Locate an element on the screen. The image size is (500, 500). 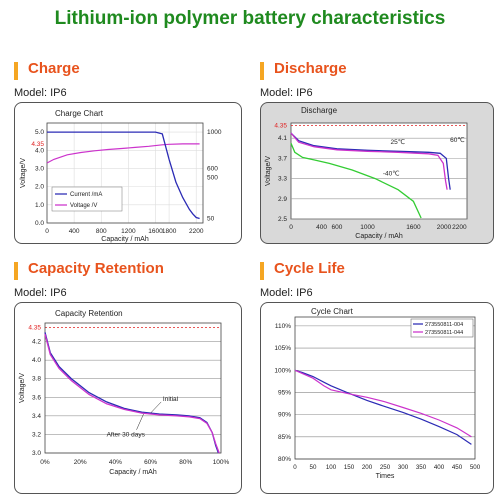
y-tick-label: 4.2 is located at coordinates (36, 342).